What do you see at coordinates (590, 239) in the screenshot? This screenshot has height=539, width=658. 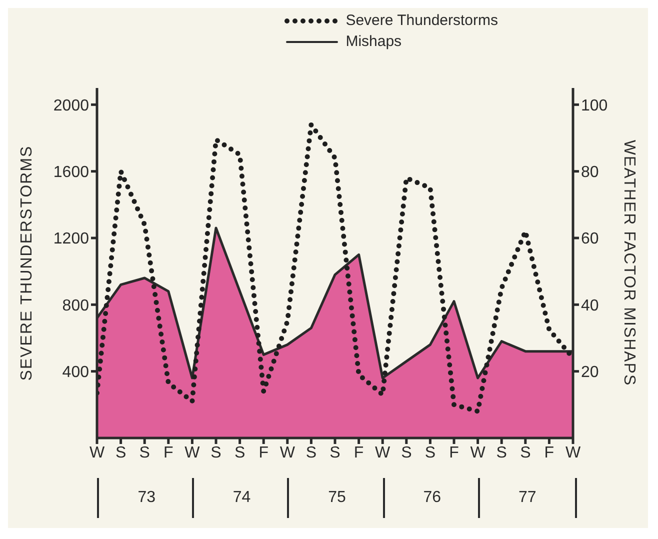 I see `y2-tick-label: 60` at bounding box center [590, 239].